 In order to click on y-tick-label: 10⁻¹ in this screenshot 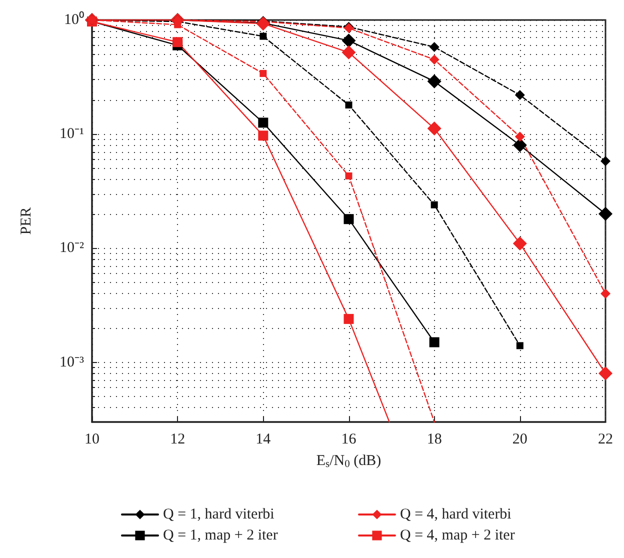, I will do `click(72, 134)`.